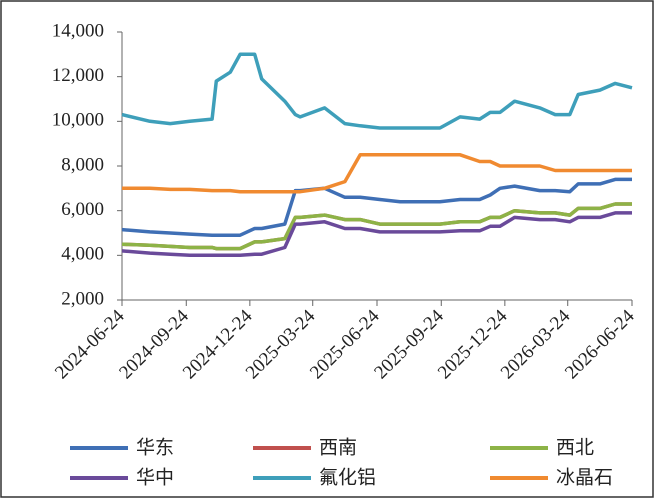 The height and width of the screenshot is (498, 654). Describe the element at coordinates (78, 75) in the screenshot. I see `y-tick-label: 12,000` at that location.